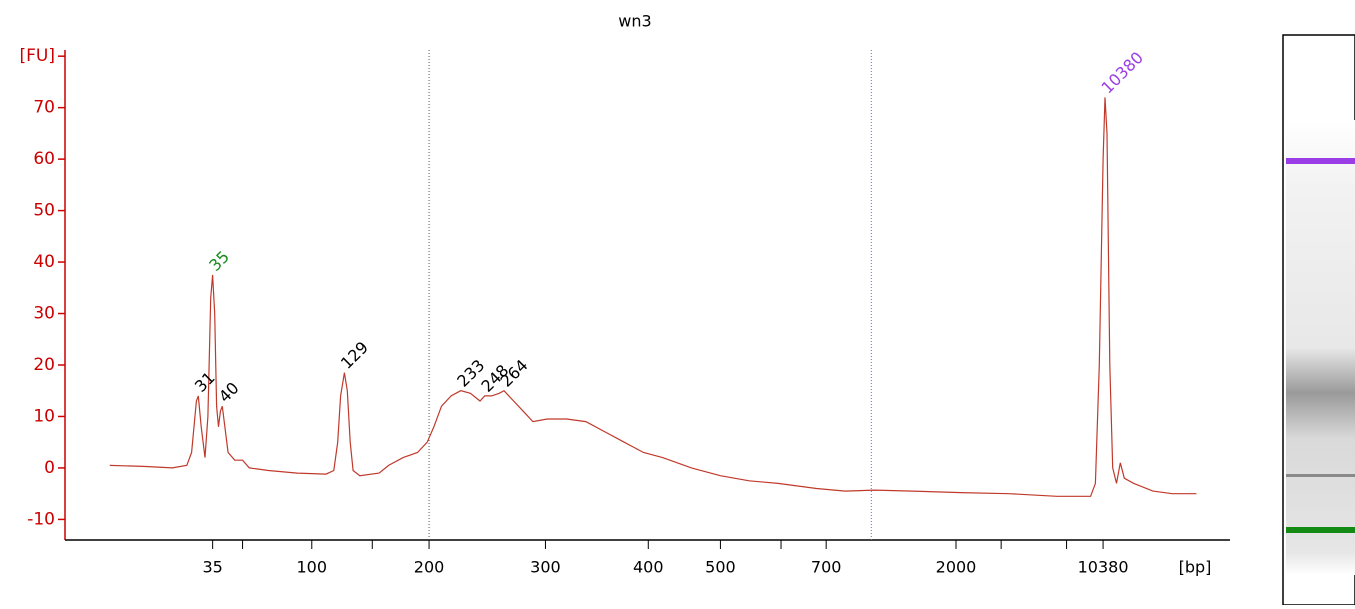 This screenshot has width=1355, height=609. Describe the element at coordinates (1103, 567) in the screenshot. I see `x-tick-label: 10380` at that location.